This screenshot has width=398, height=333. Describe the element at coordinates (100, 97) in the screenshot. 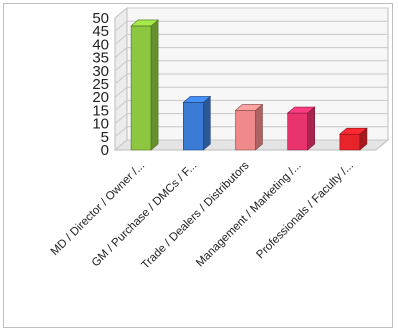

I see `y-tick-label: 20` at that location.